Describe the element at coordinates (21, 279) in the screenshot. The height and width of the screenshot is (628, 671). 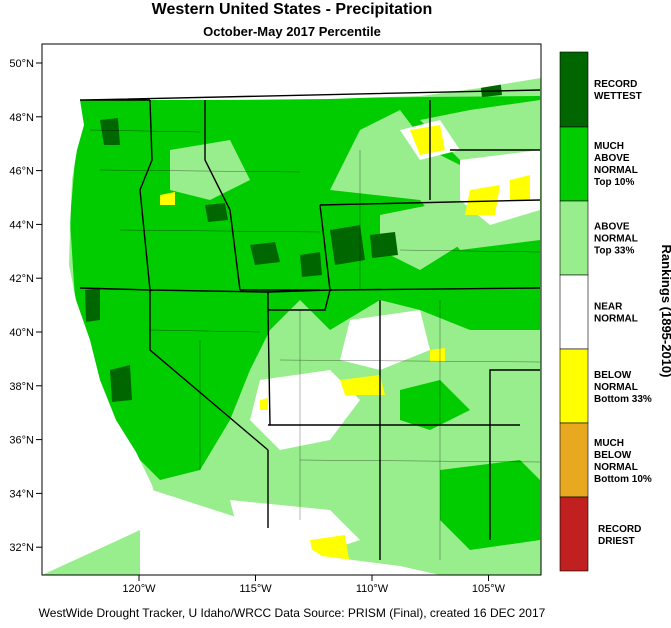
I see `lat-label: 42°N` at that location.